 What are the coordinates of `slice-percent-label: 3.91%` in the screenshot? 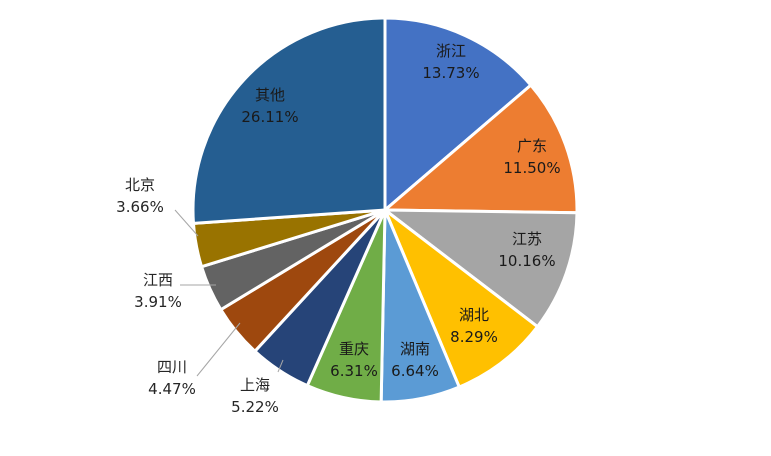 It's located at (158, 302).